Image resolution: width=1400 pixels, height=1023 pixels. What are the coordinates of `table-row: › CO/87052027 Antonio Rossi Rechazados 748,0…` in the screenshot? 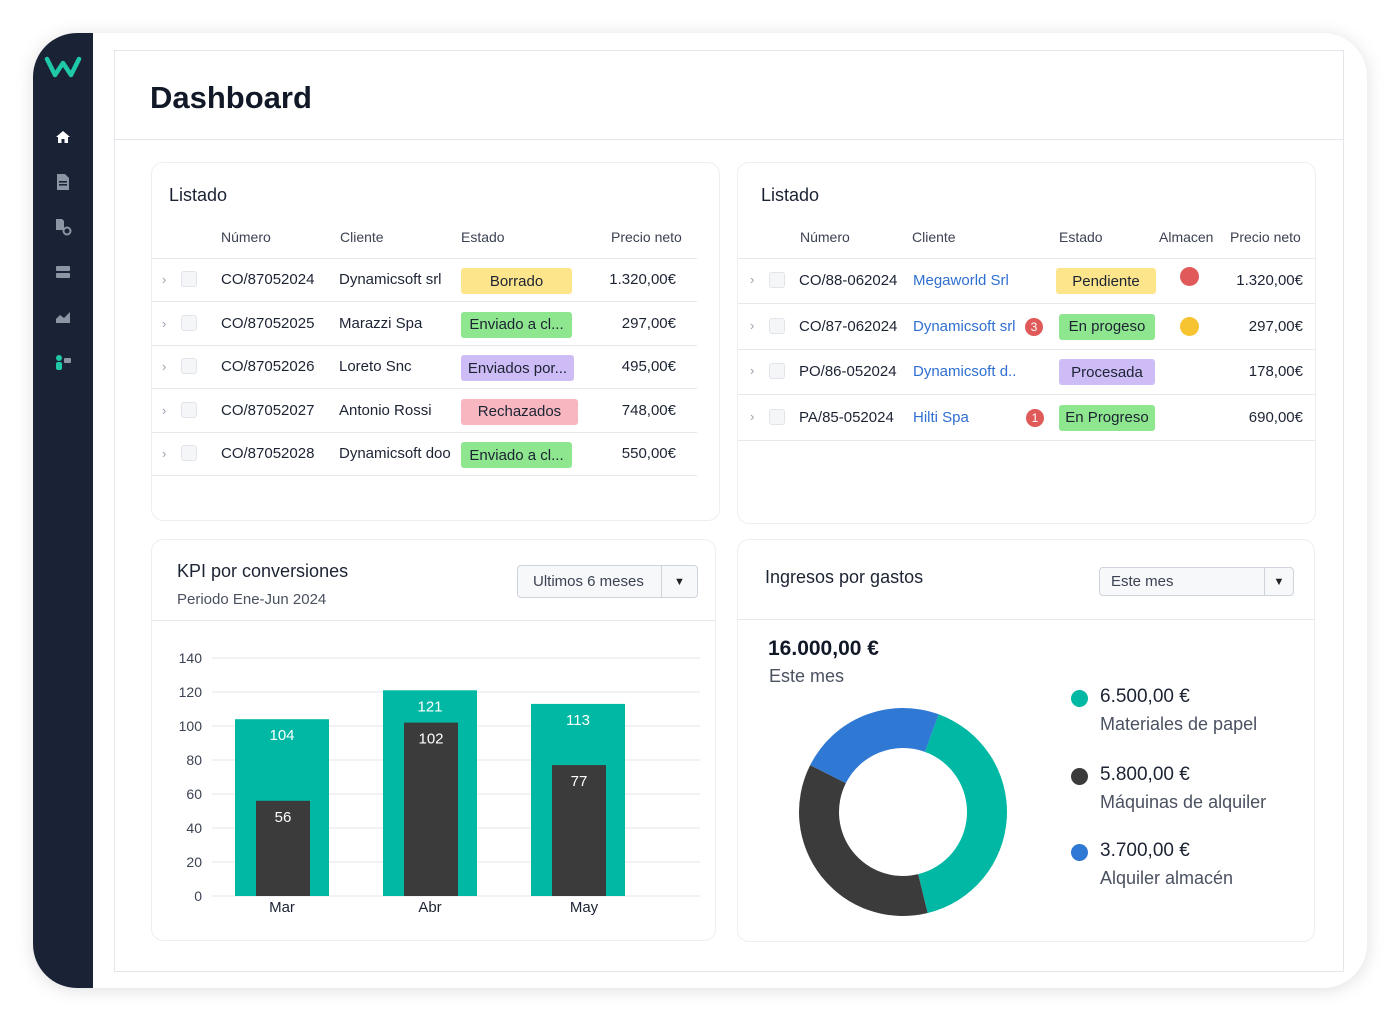 It's located at (424, 411).